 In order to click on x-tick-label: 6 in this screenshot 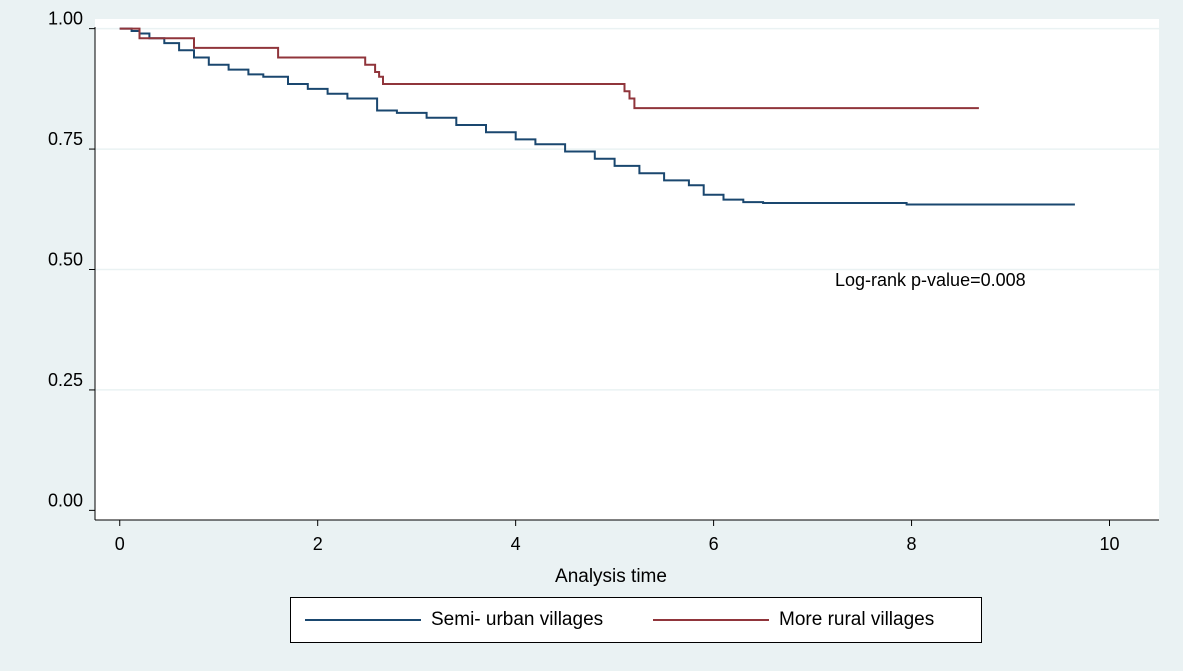, I will do `click(714, 544)`.